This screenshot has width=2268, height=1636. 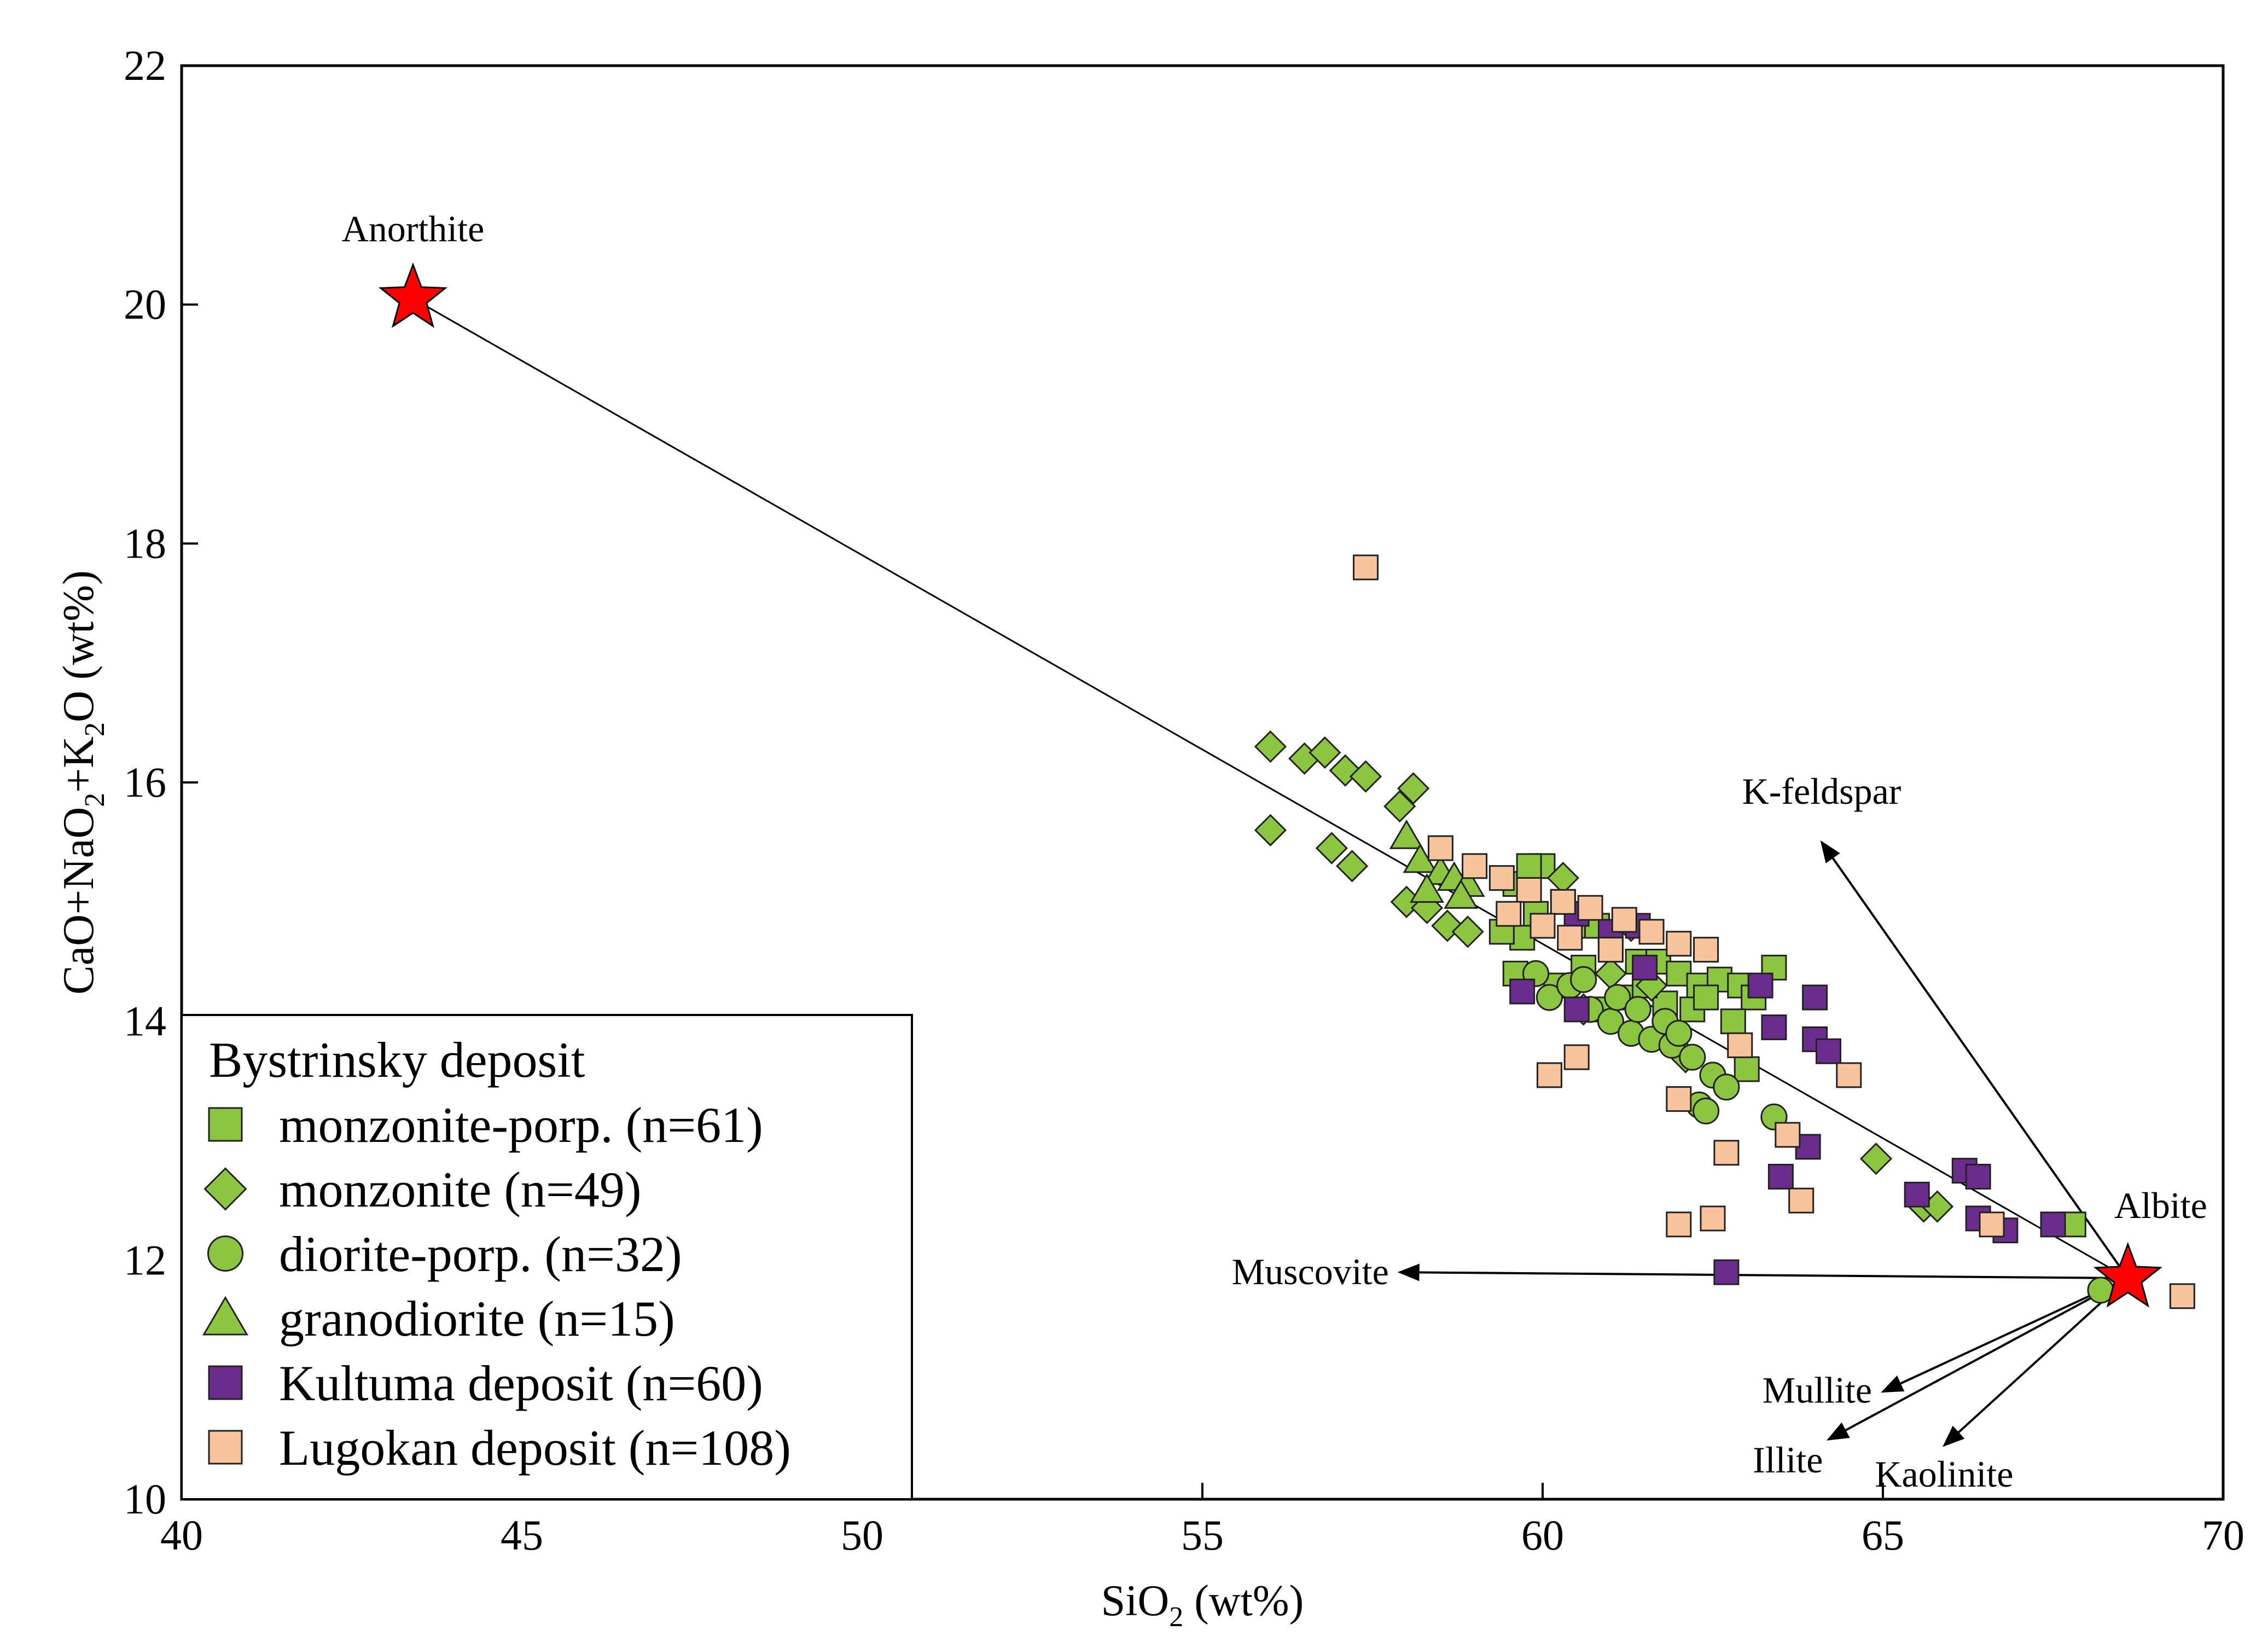 What do you see at coordinates (145, 782) in the screenshot?
I see `y-tick-label: 16` at bounding box center [145, 782].